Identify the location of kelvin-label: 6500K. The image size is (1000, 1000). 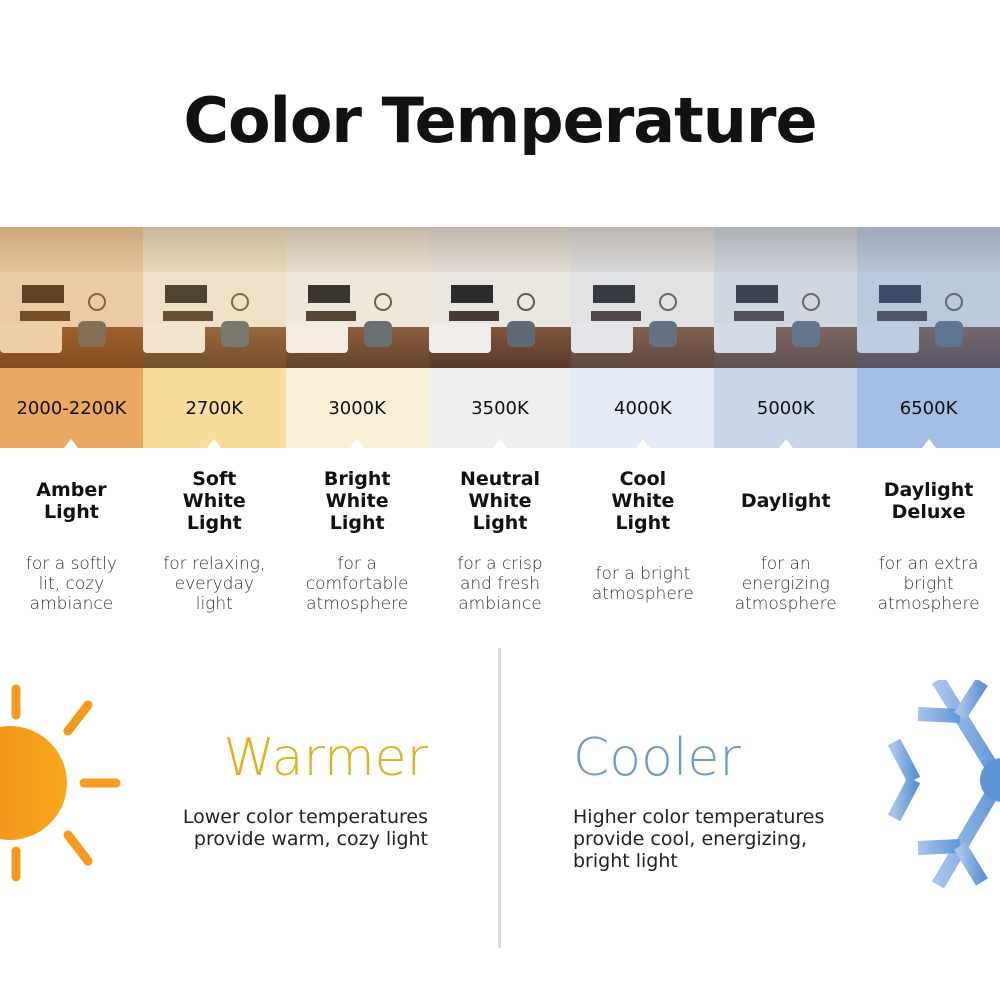
(928, 408).